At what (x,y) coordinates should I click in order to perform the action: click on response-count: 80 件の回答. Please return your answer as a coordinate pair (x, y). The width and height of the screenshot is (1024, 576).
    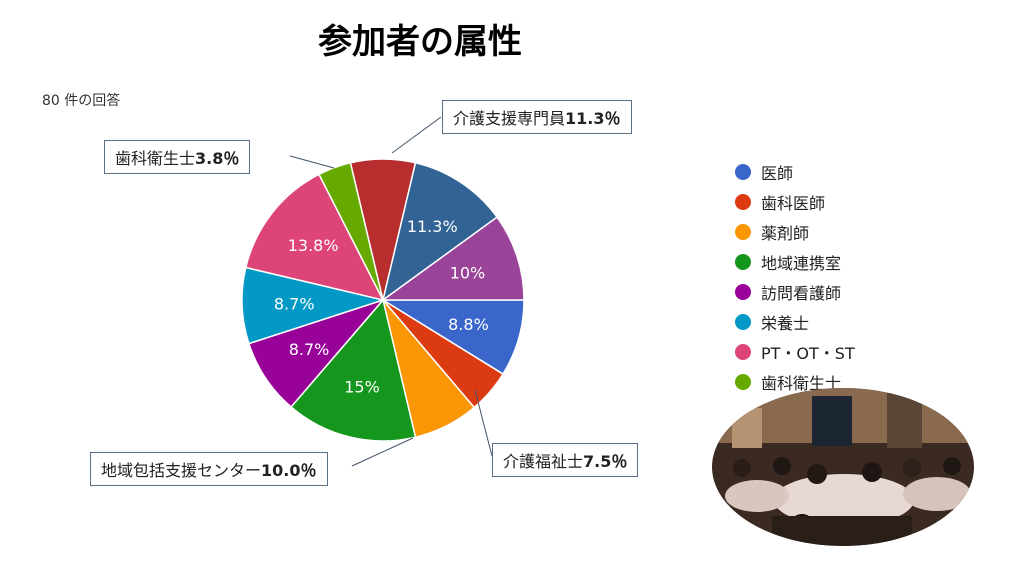
    Looking at the image, I should click on (81, 101).